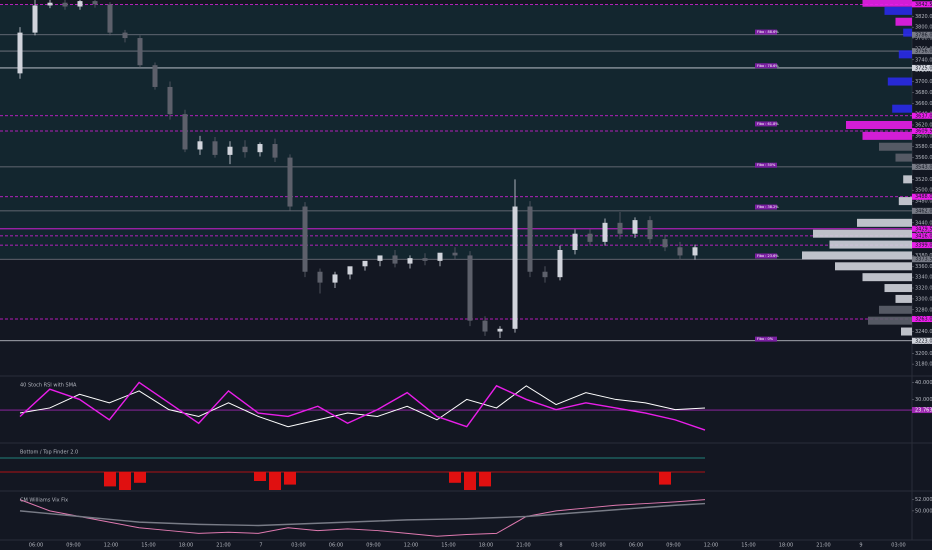 This screenshot has width=932, height=550. What do you see at coordinates (923, 167) in the screenshot?
I see `price-level-label: 3543.0` at bounding box center [923, 167].